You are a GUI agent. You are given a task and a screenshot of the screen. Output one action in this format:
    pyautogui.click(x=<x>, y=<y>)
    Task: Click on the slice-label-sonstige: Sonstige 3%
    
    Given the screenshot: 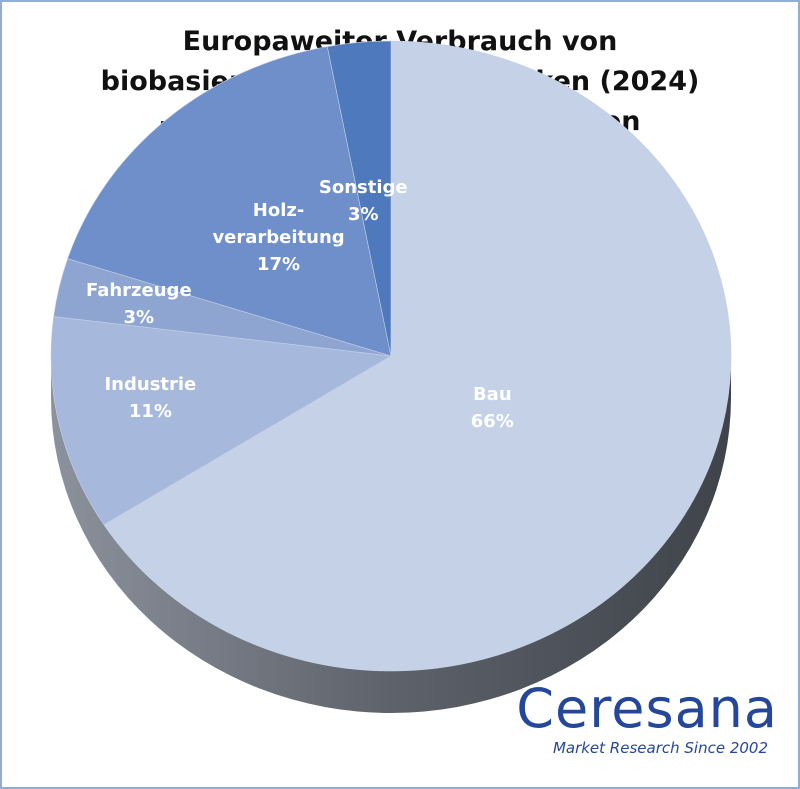 What is the action you would take?
    pyautogui.click(x=363, y=201)
    